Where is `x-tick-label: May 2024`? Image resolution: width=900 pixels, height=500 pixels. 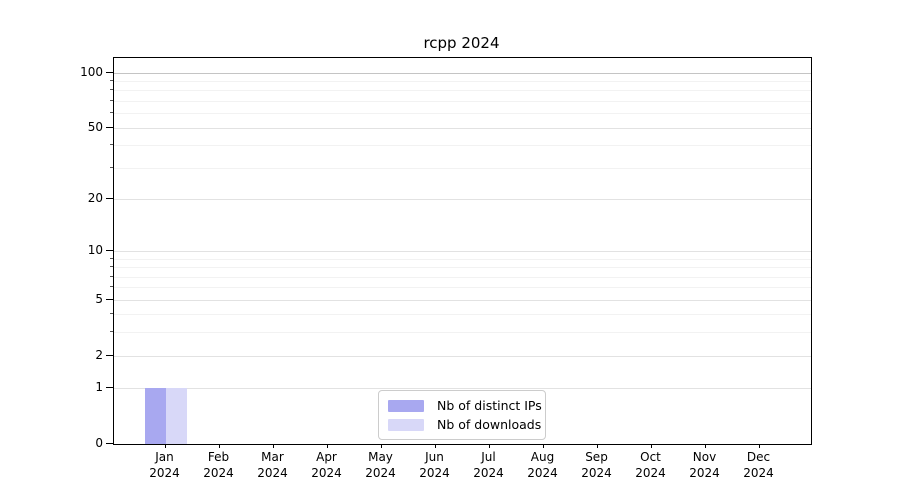 x-tick-label: May 2024 is located at coordinates (381, 465).